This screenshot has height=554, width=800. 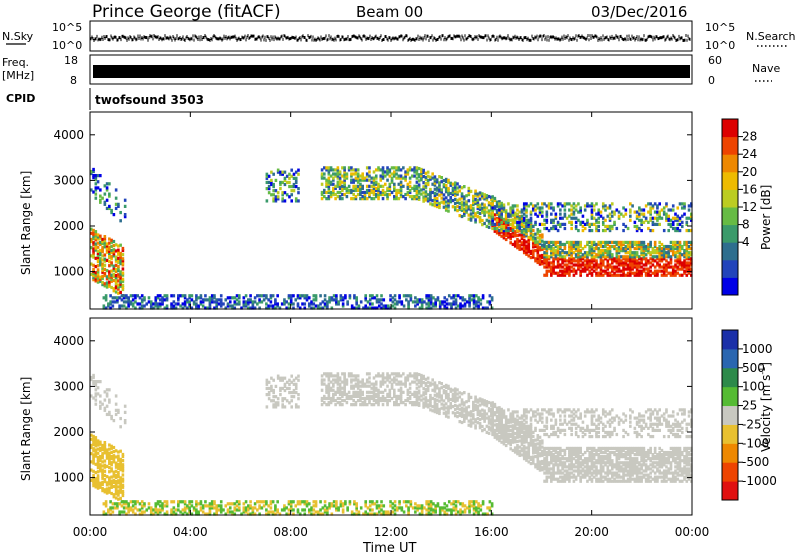 I want to click on freq-label: Freq., so click(x=15, y=62).